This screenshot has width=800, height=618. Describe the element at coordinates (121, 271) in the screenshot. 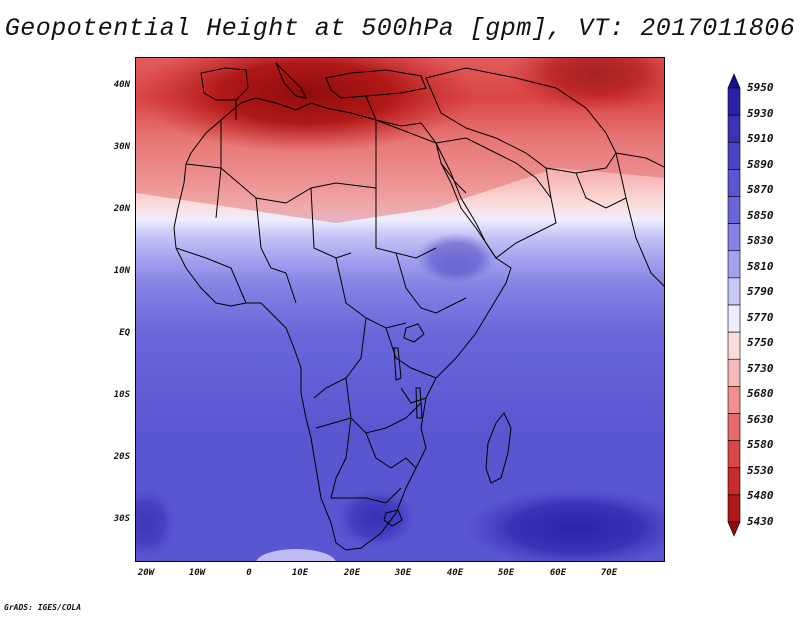

I see `lat-label-10n: 10N` at that location.